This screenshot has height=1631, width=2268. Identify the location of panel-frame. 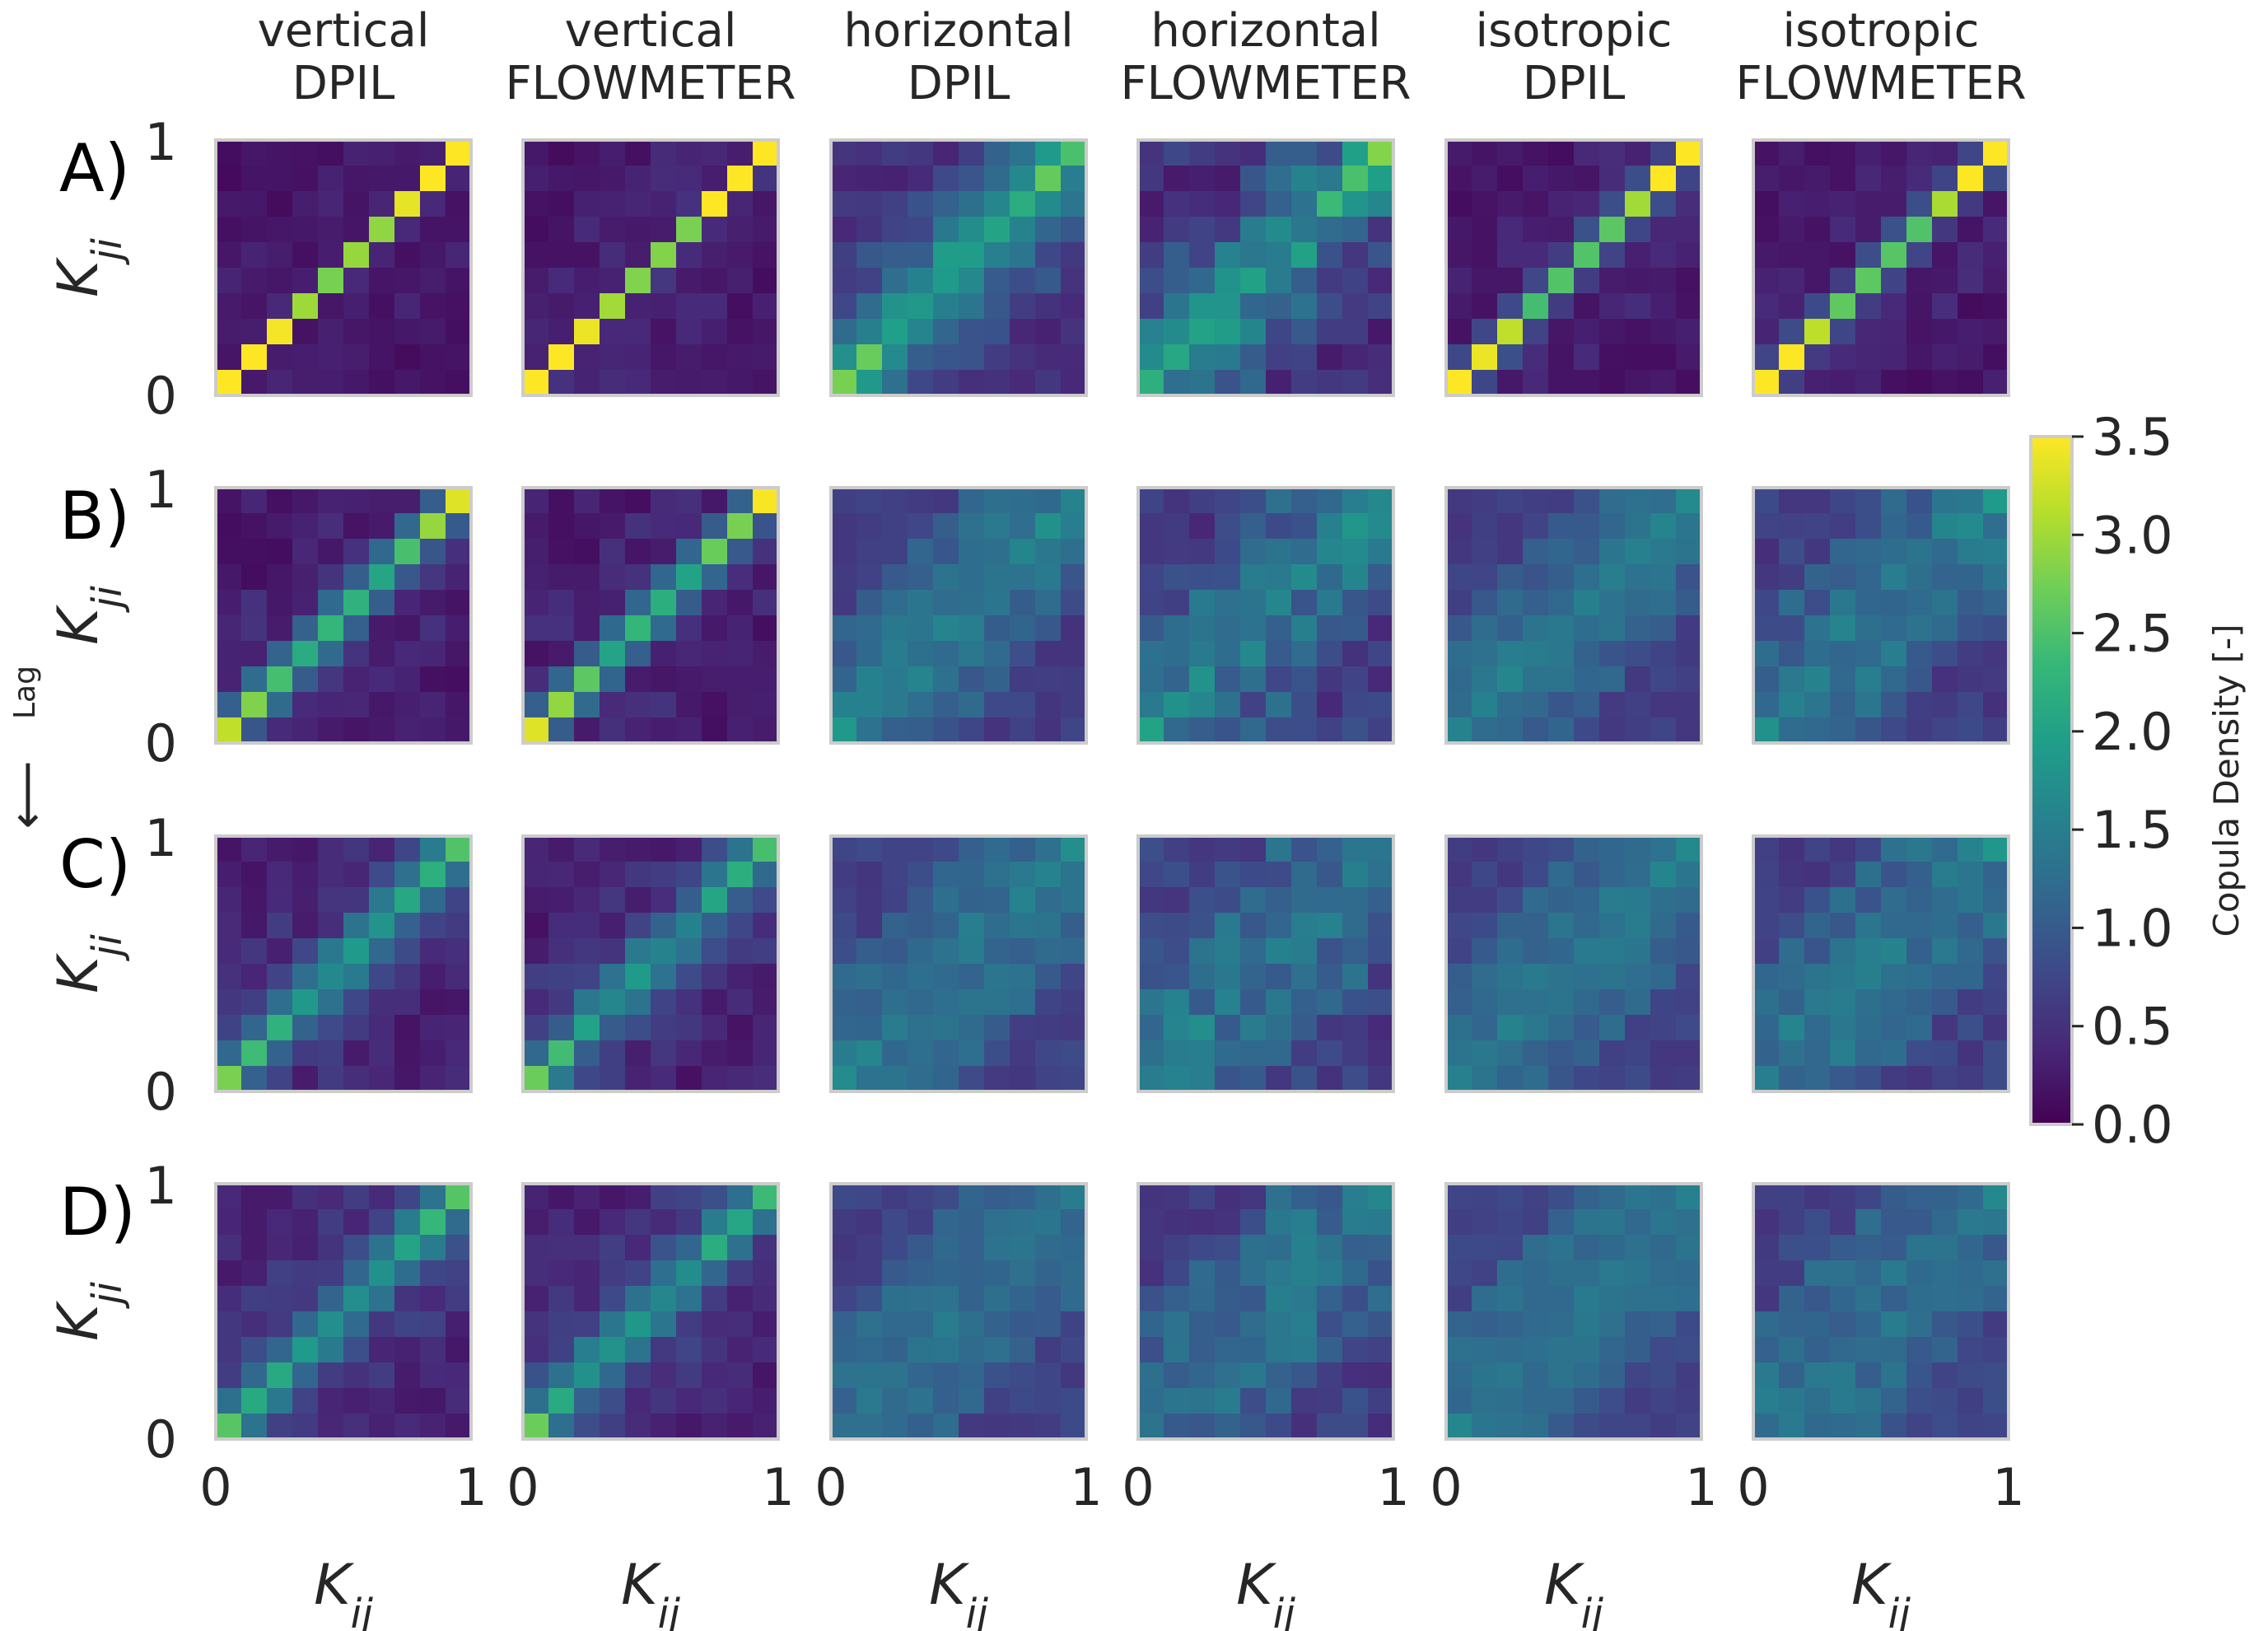
(1265, 267).